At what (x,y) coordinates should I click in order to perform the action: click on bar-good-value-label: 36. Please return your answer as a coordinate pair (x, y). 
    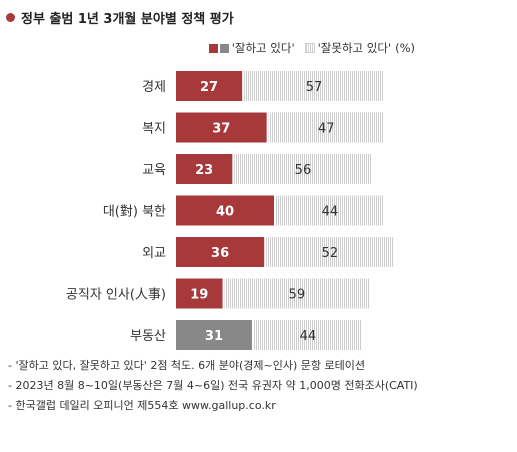
    Looking at the image, I should click on (220, 253).